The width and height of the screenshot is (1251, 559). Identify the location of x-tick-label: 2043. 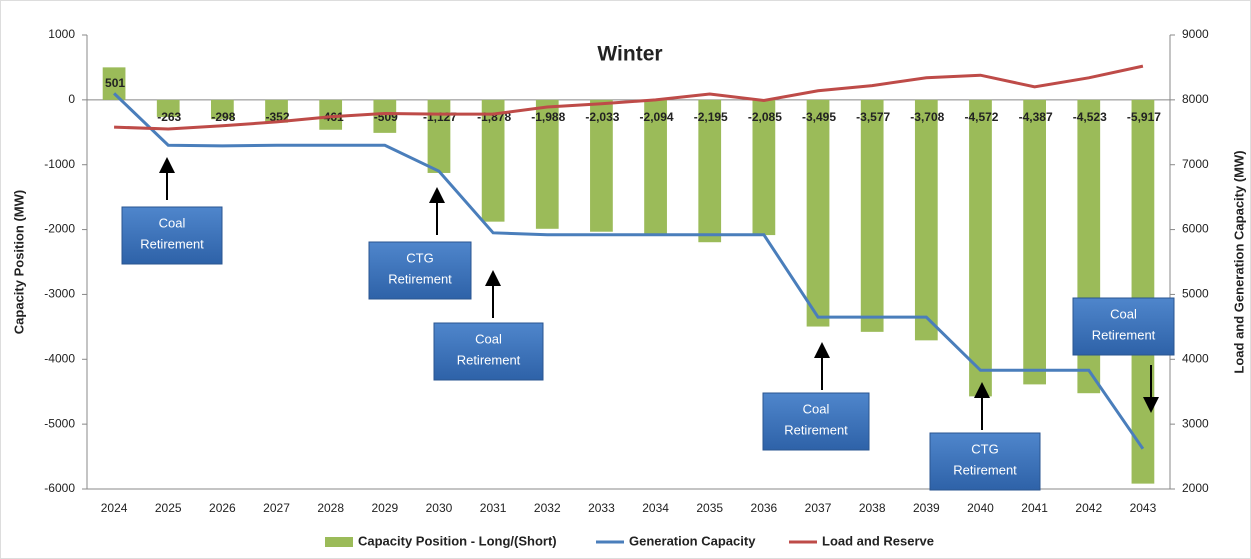
(1143, 508).